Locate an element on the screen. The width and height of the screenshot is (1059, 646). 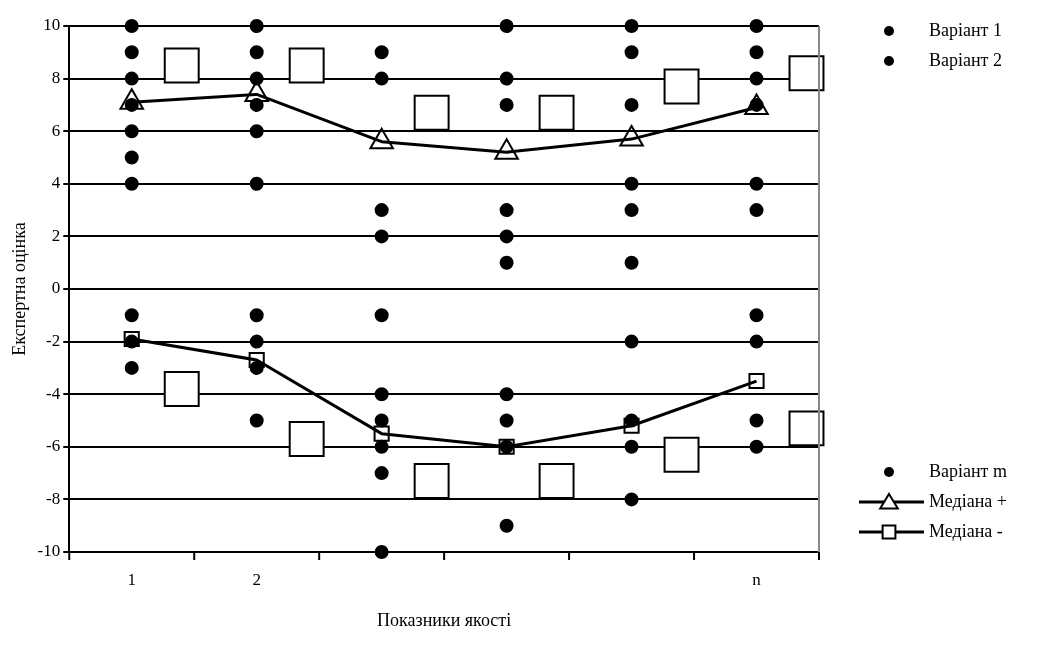
y-tick-label: 6 is located at coordinates (56, 130).